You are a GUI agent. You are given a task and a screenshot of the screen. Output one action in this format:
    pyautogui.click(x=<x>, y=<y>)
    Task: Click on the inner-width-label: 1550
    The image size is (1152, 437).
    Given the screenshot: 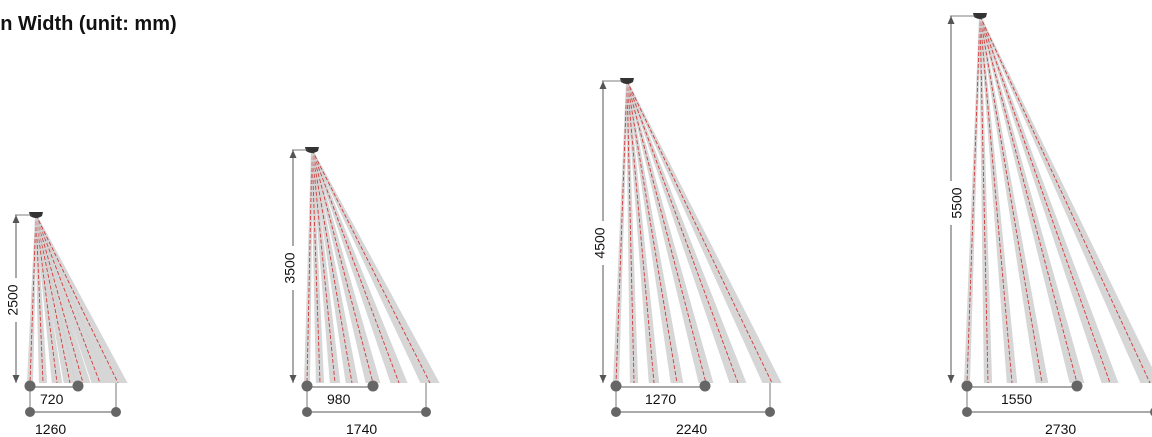 What is the action you would take?
    pyautogui.click(x=1016, y=399)
    